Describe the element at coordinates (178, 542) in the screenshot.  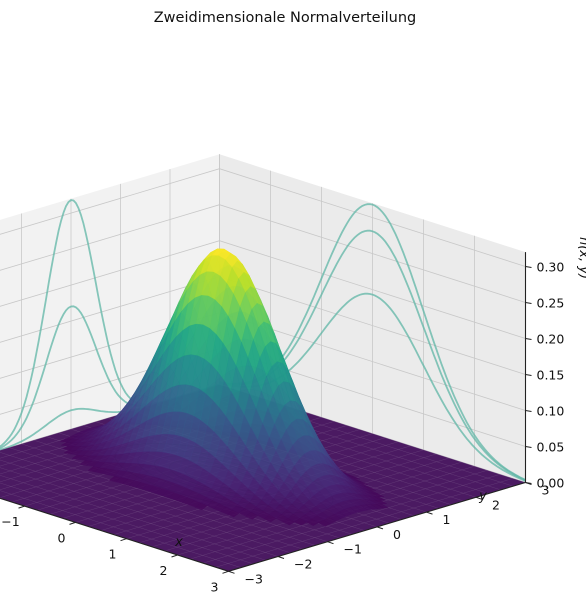
I see `x-axis-label: x` at that location.